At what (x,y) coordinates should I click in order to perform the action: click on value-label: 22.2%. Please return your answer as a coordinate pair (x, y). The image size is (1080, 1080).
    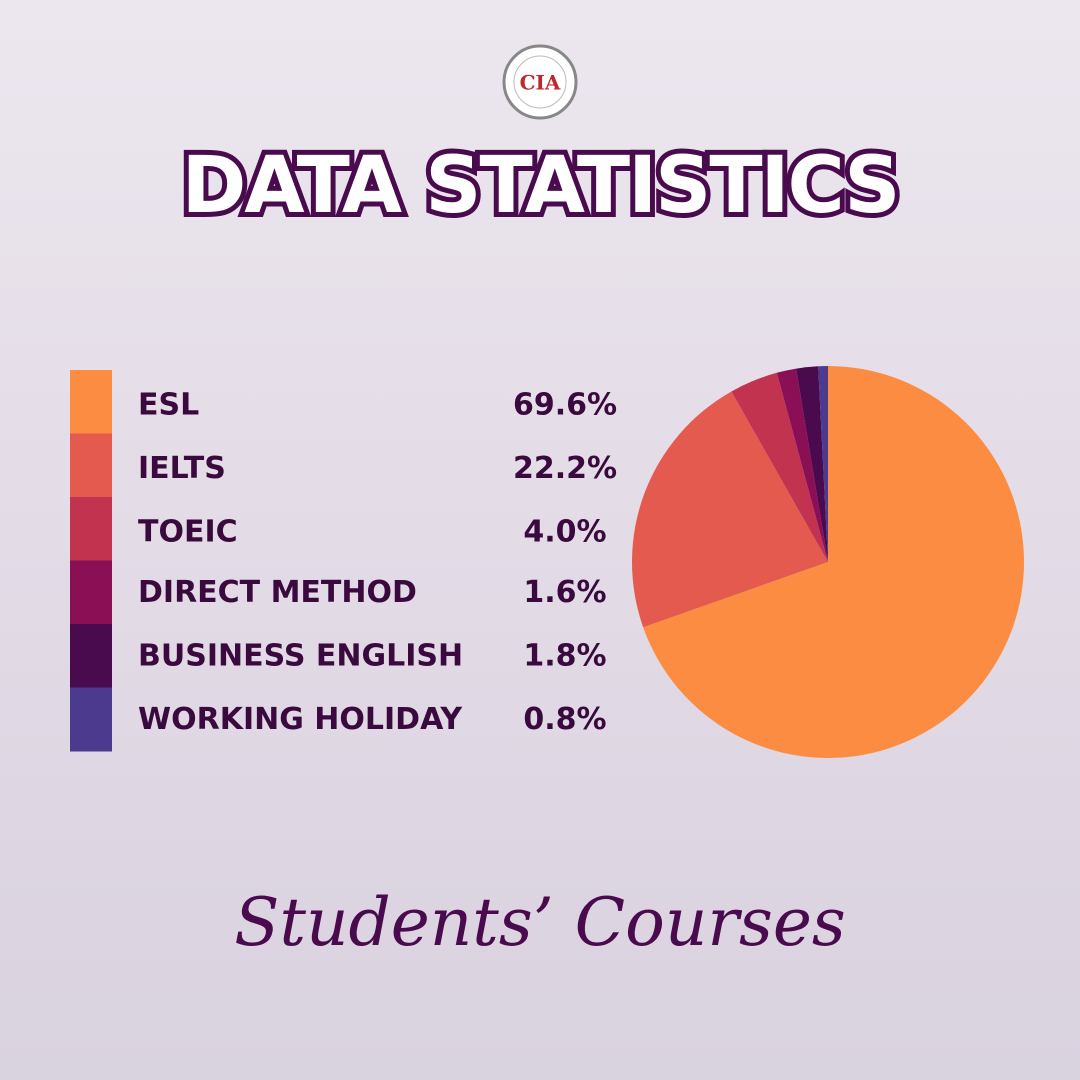
    Looking at the image, I should click on (565, 468).